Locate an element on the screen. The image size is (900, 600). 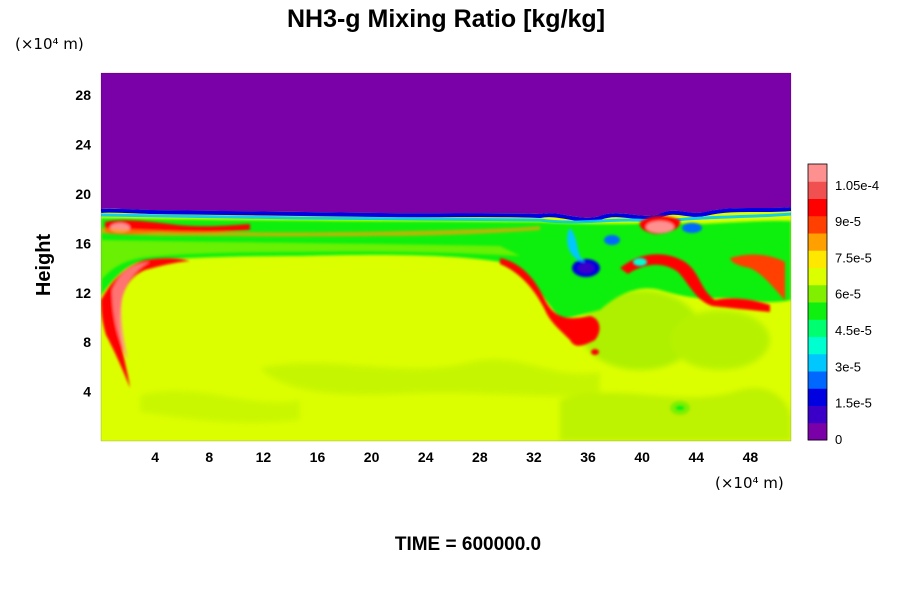
x-tick-label: 20 is located at coordinates (372, 457).